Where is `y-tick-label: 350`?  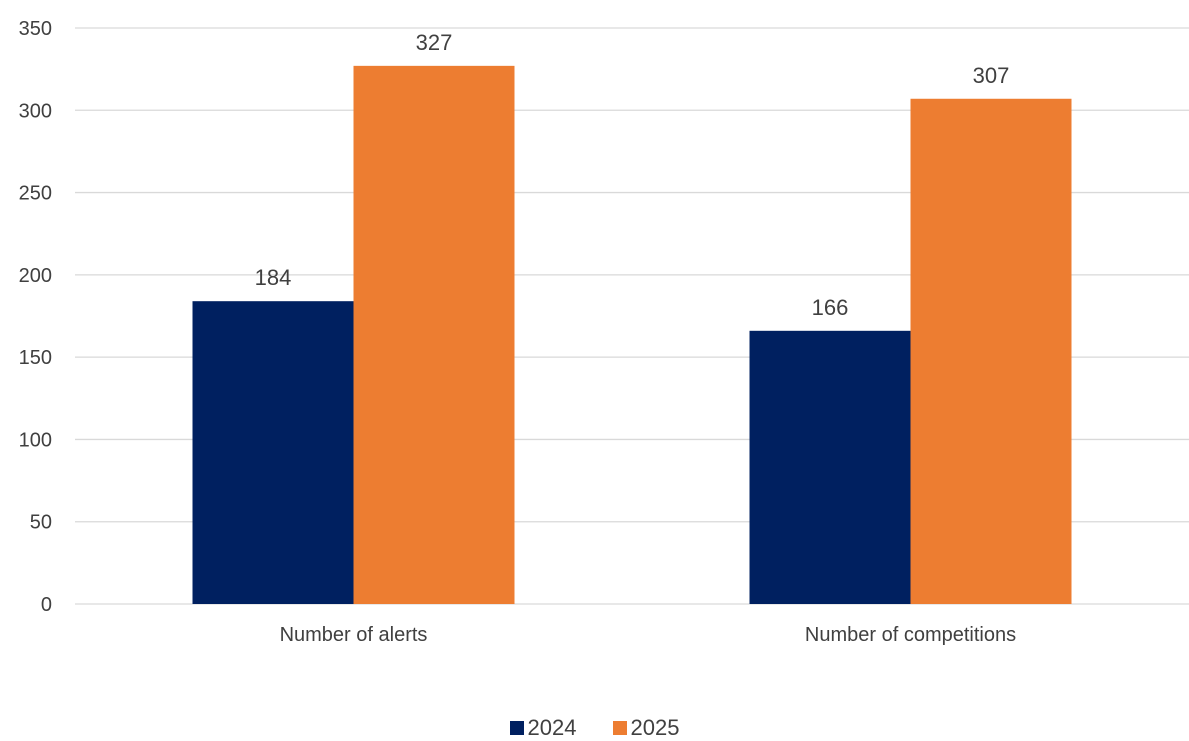 y-tick-label: 350 is located at coordinates (35, 29).